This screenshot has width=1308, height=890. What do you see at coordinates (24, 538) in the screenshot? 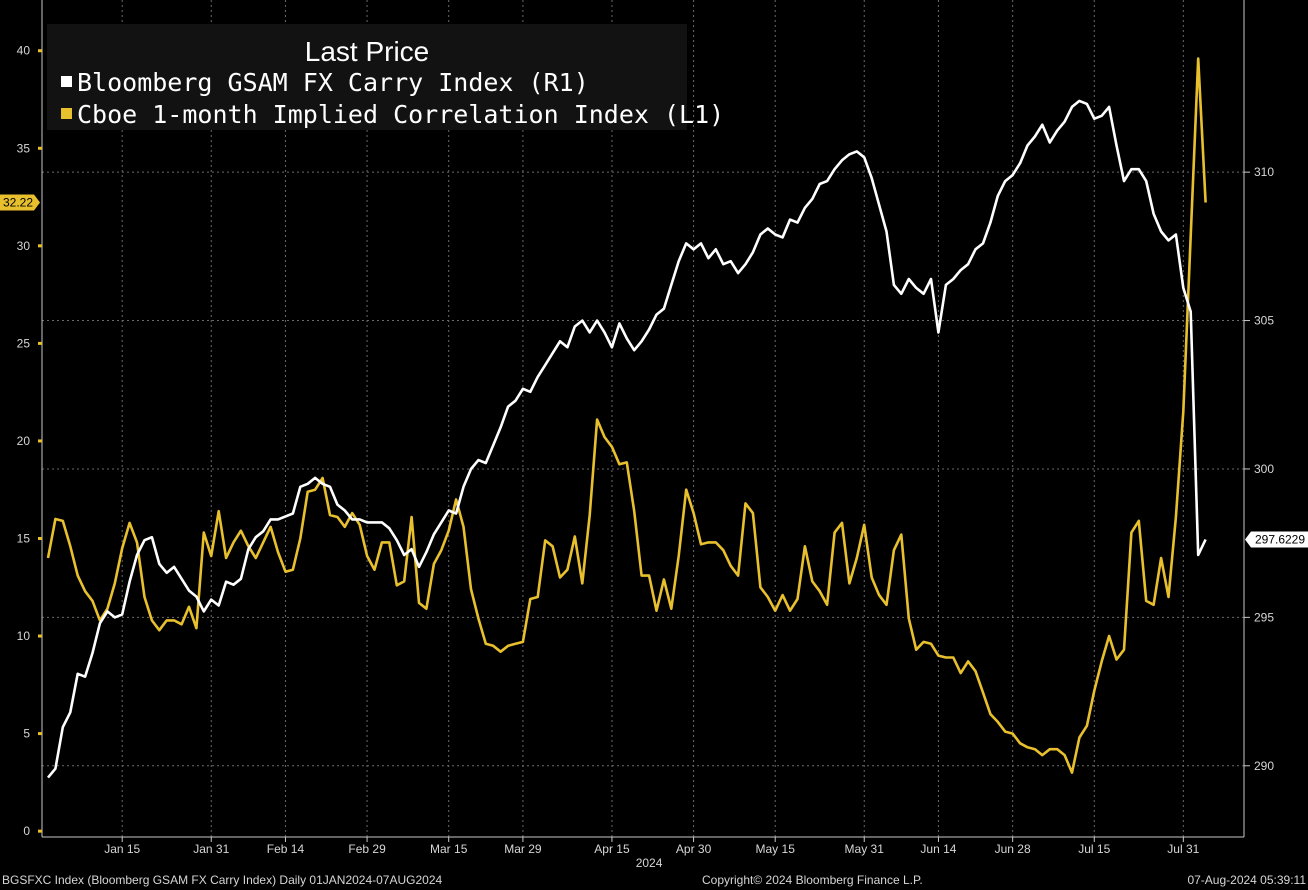
I see `left-tick-label: 15` at bounding box center [24, 538].